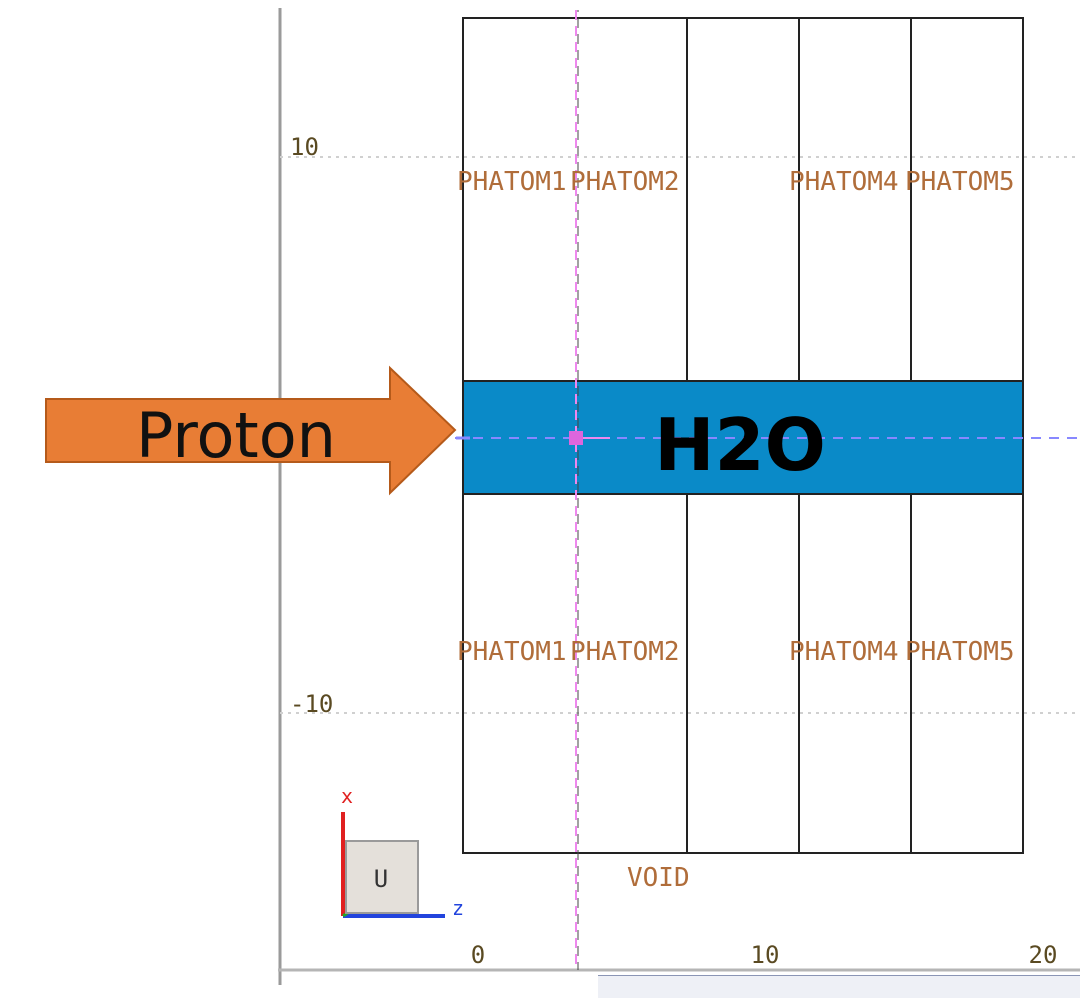  I want to click on void-label: VOID, so click(658, 878).